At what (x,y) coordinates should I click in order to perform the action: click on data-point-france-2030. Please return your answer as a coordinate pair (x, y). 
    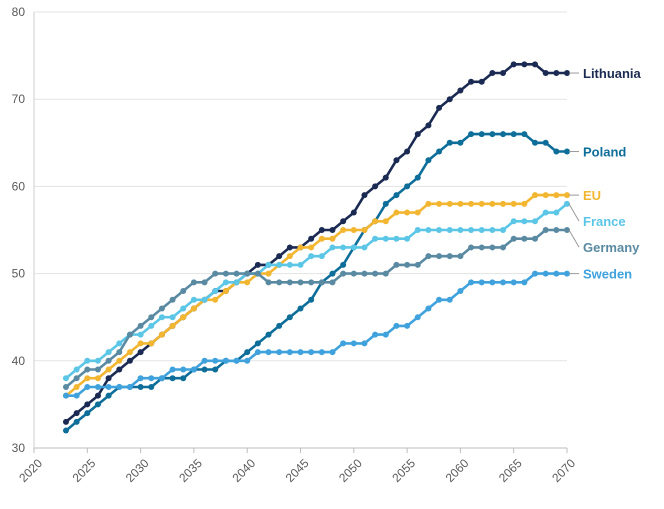
    Looking at the image, I should click on (140, 334).